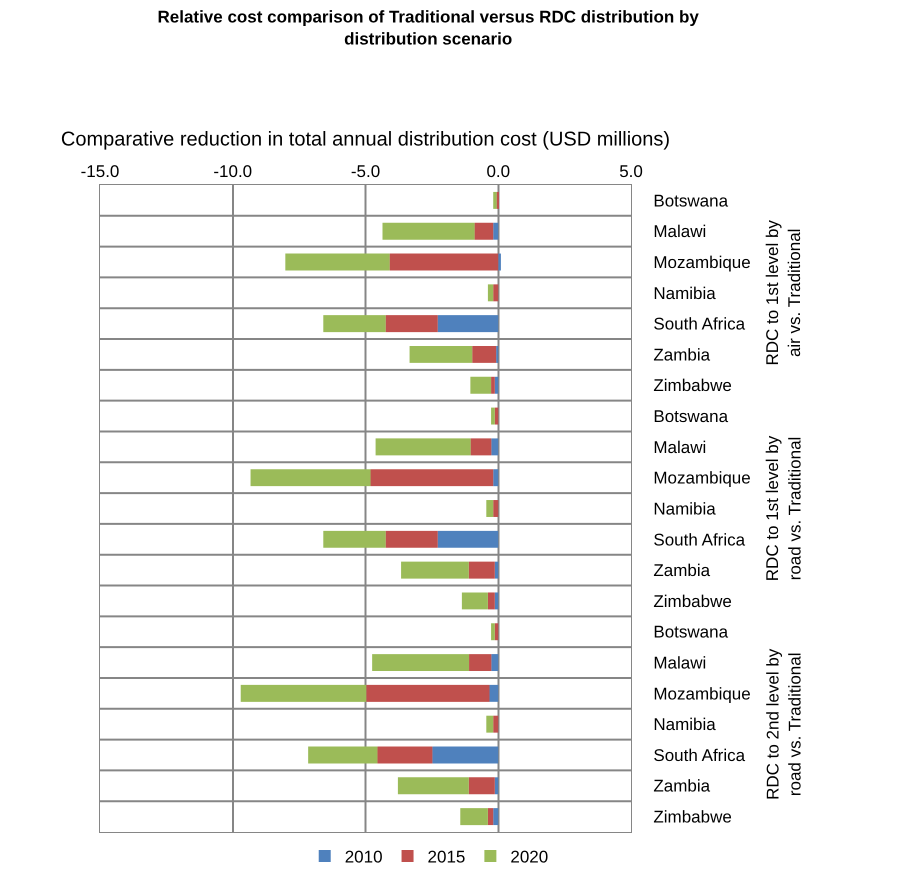 The height and width of the screenshot is (892, 911). I want to click on text: RDC to 2nd level by road vs. Traditional, so click(784, 724).